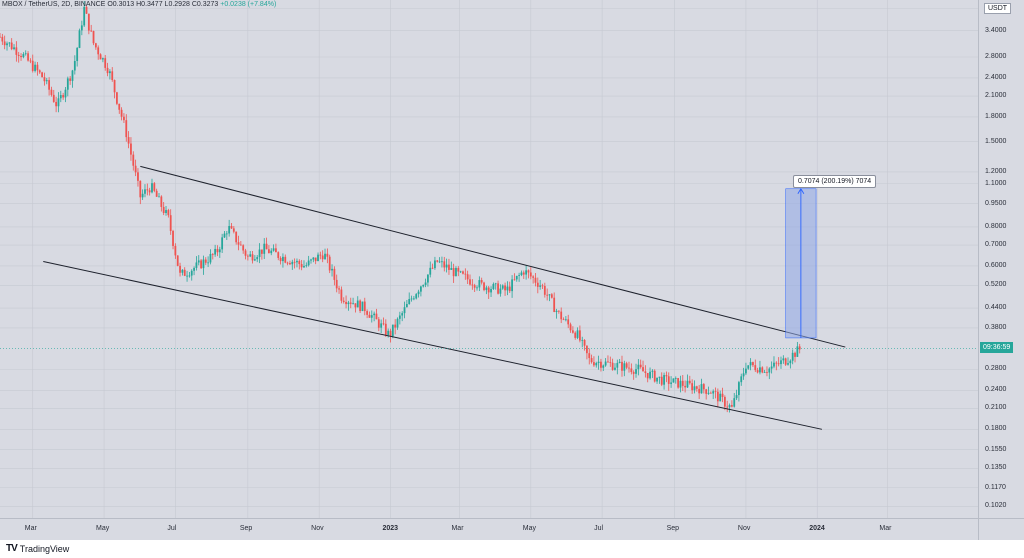 The width and height of the screenshot is (1024, 558). What do you see at coordinates (37, 548) in the screenshot?
I see `tradingview-brand: TV TradingView` at bounding box center [37, 548].